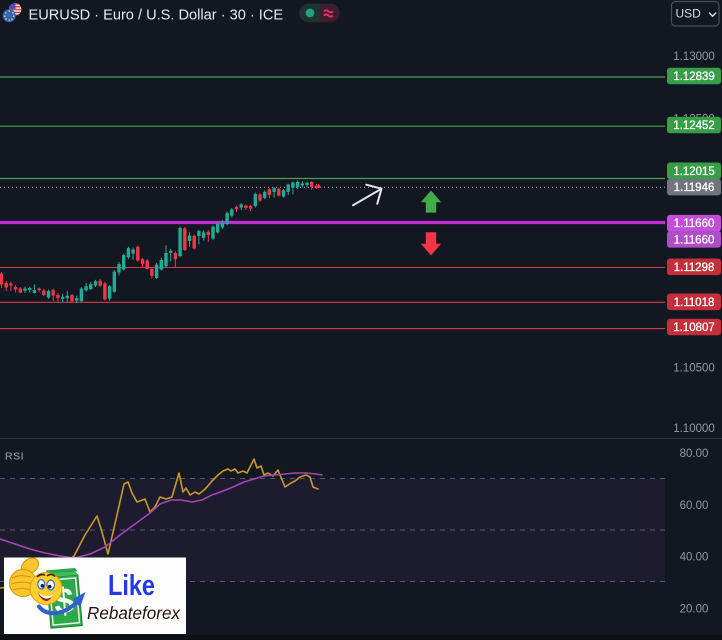 This screenshot has height=640, width=722. I want to click on svg-text: RSI, so click(14, 457).